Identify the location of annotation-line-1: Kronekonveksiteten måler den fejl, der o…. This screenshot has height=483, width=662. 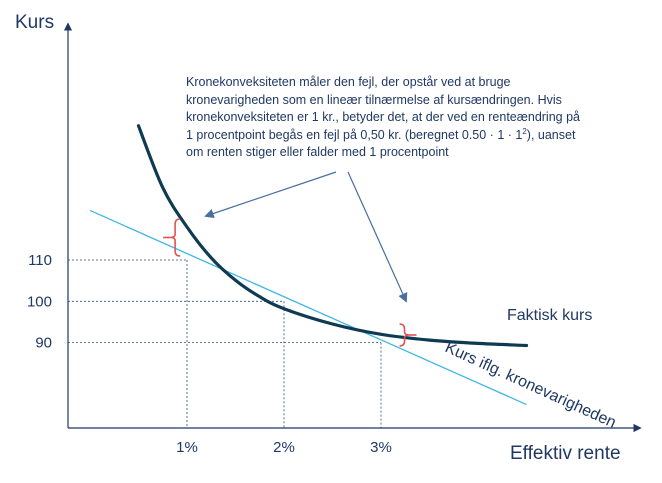
(348, 82).